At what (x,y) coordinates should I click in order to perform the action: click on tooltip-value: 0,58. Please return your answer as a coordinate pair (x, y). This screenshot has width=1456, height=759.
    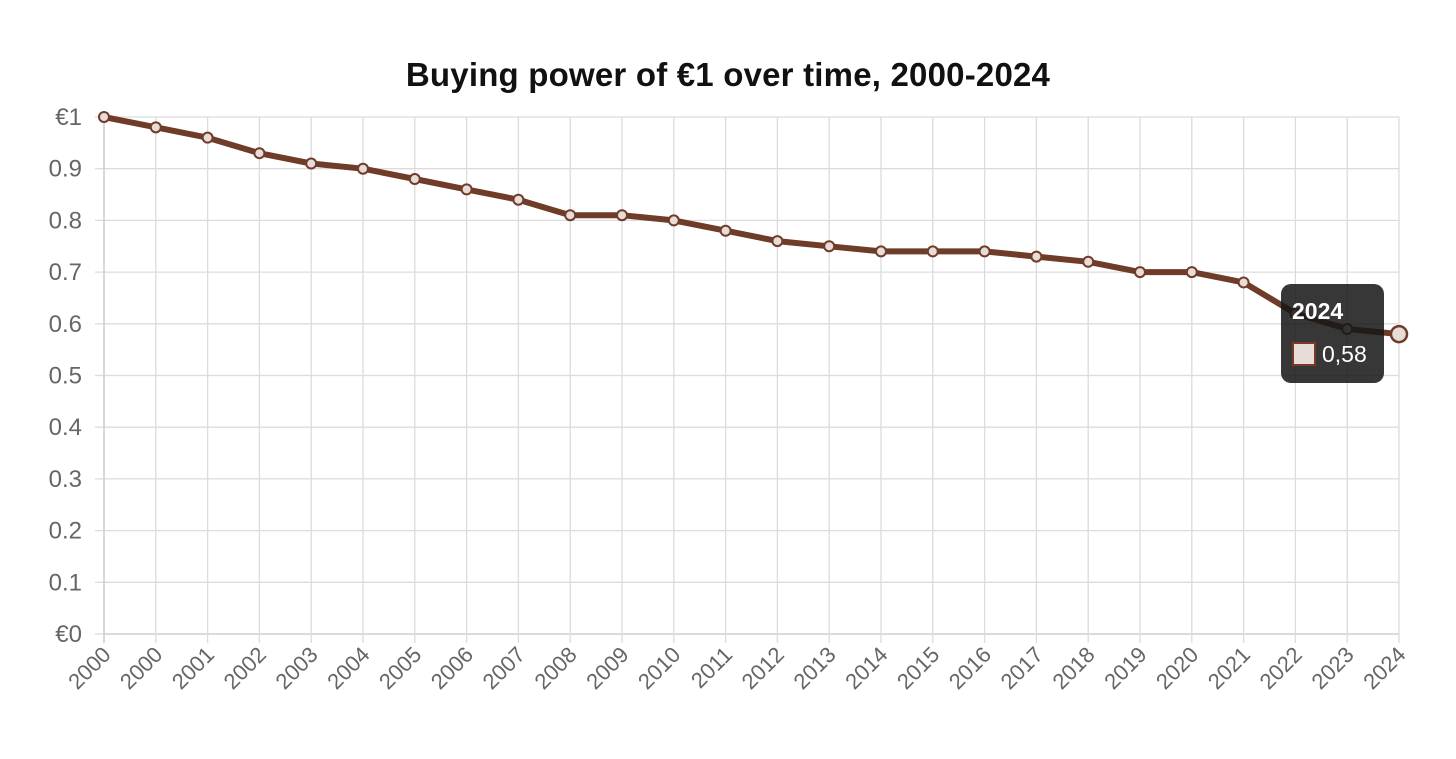
    Looking at the image, I should click on (1344, 354).